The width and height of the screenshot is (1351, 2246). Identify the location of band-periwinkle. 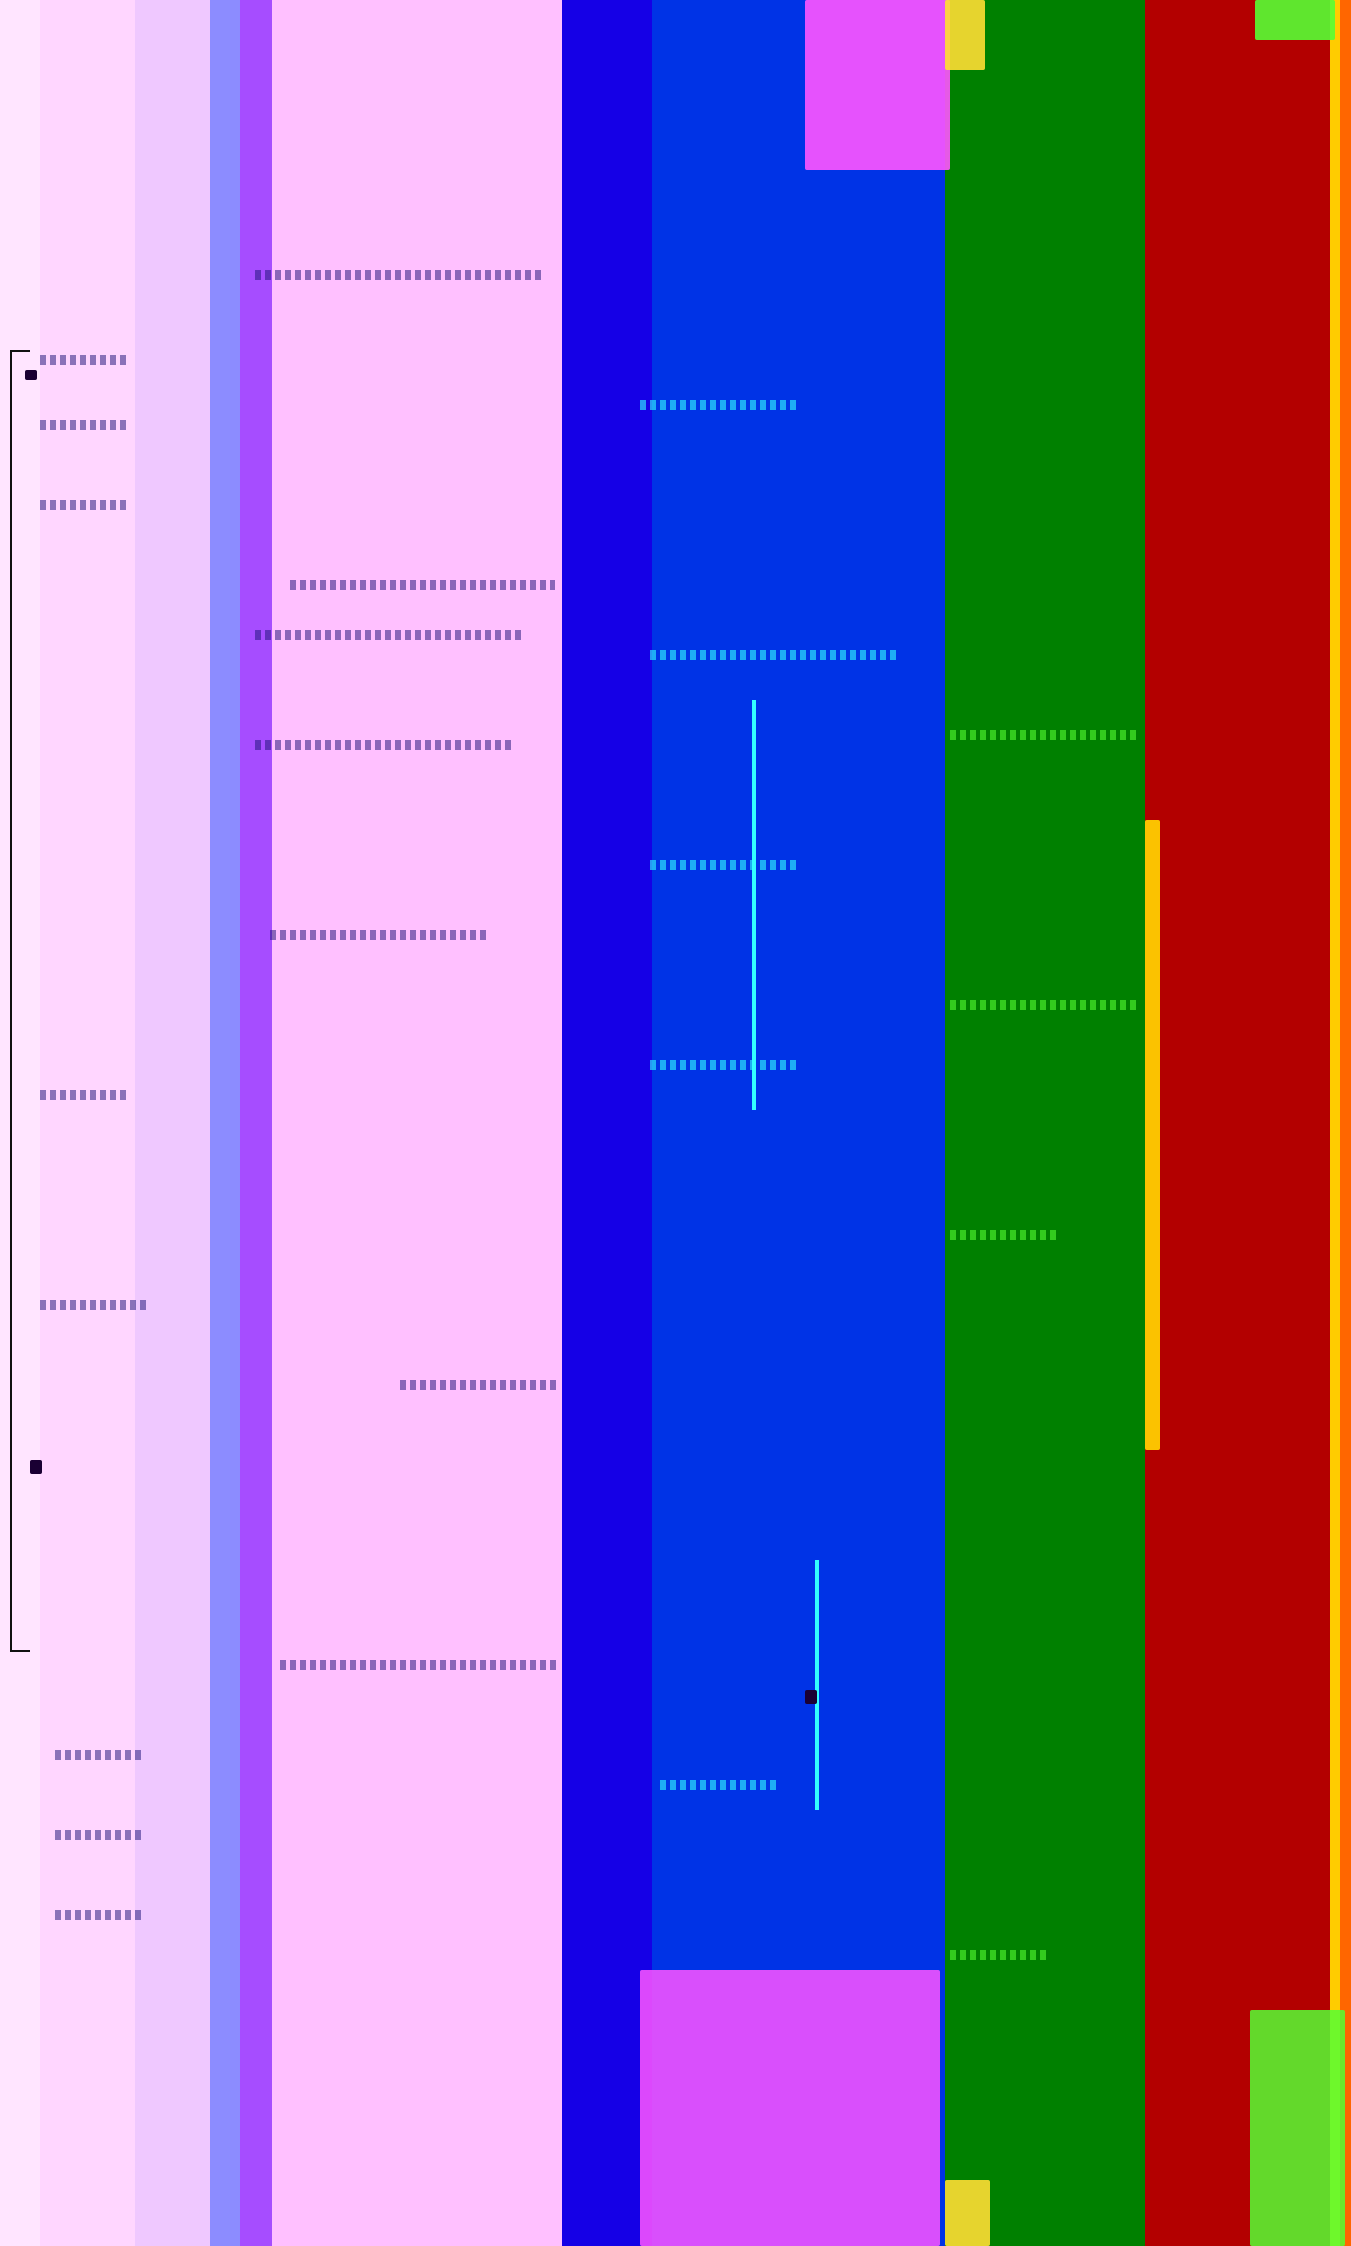
(225, 1123).